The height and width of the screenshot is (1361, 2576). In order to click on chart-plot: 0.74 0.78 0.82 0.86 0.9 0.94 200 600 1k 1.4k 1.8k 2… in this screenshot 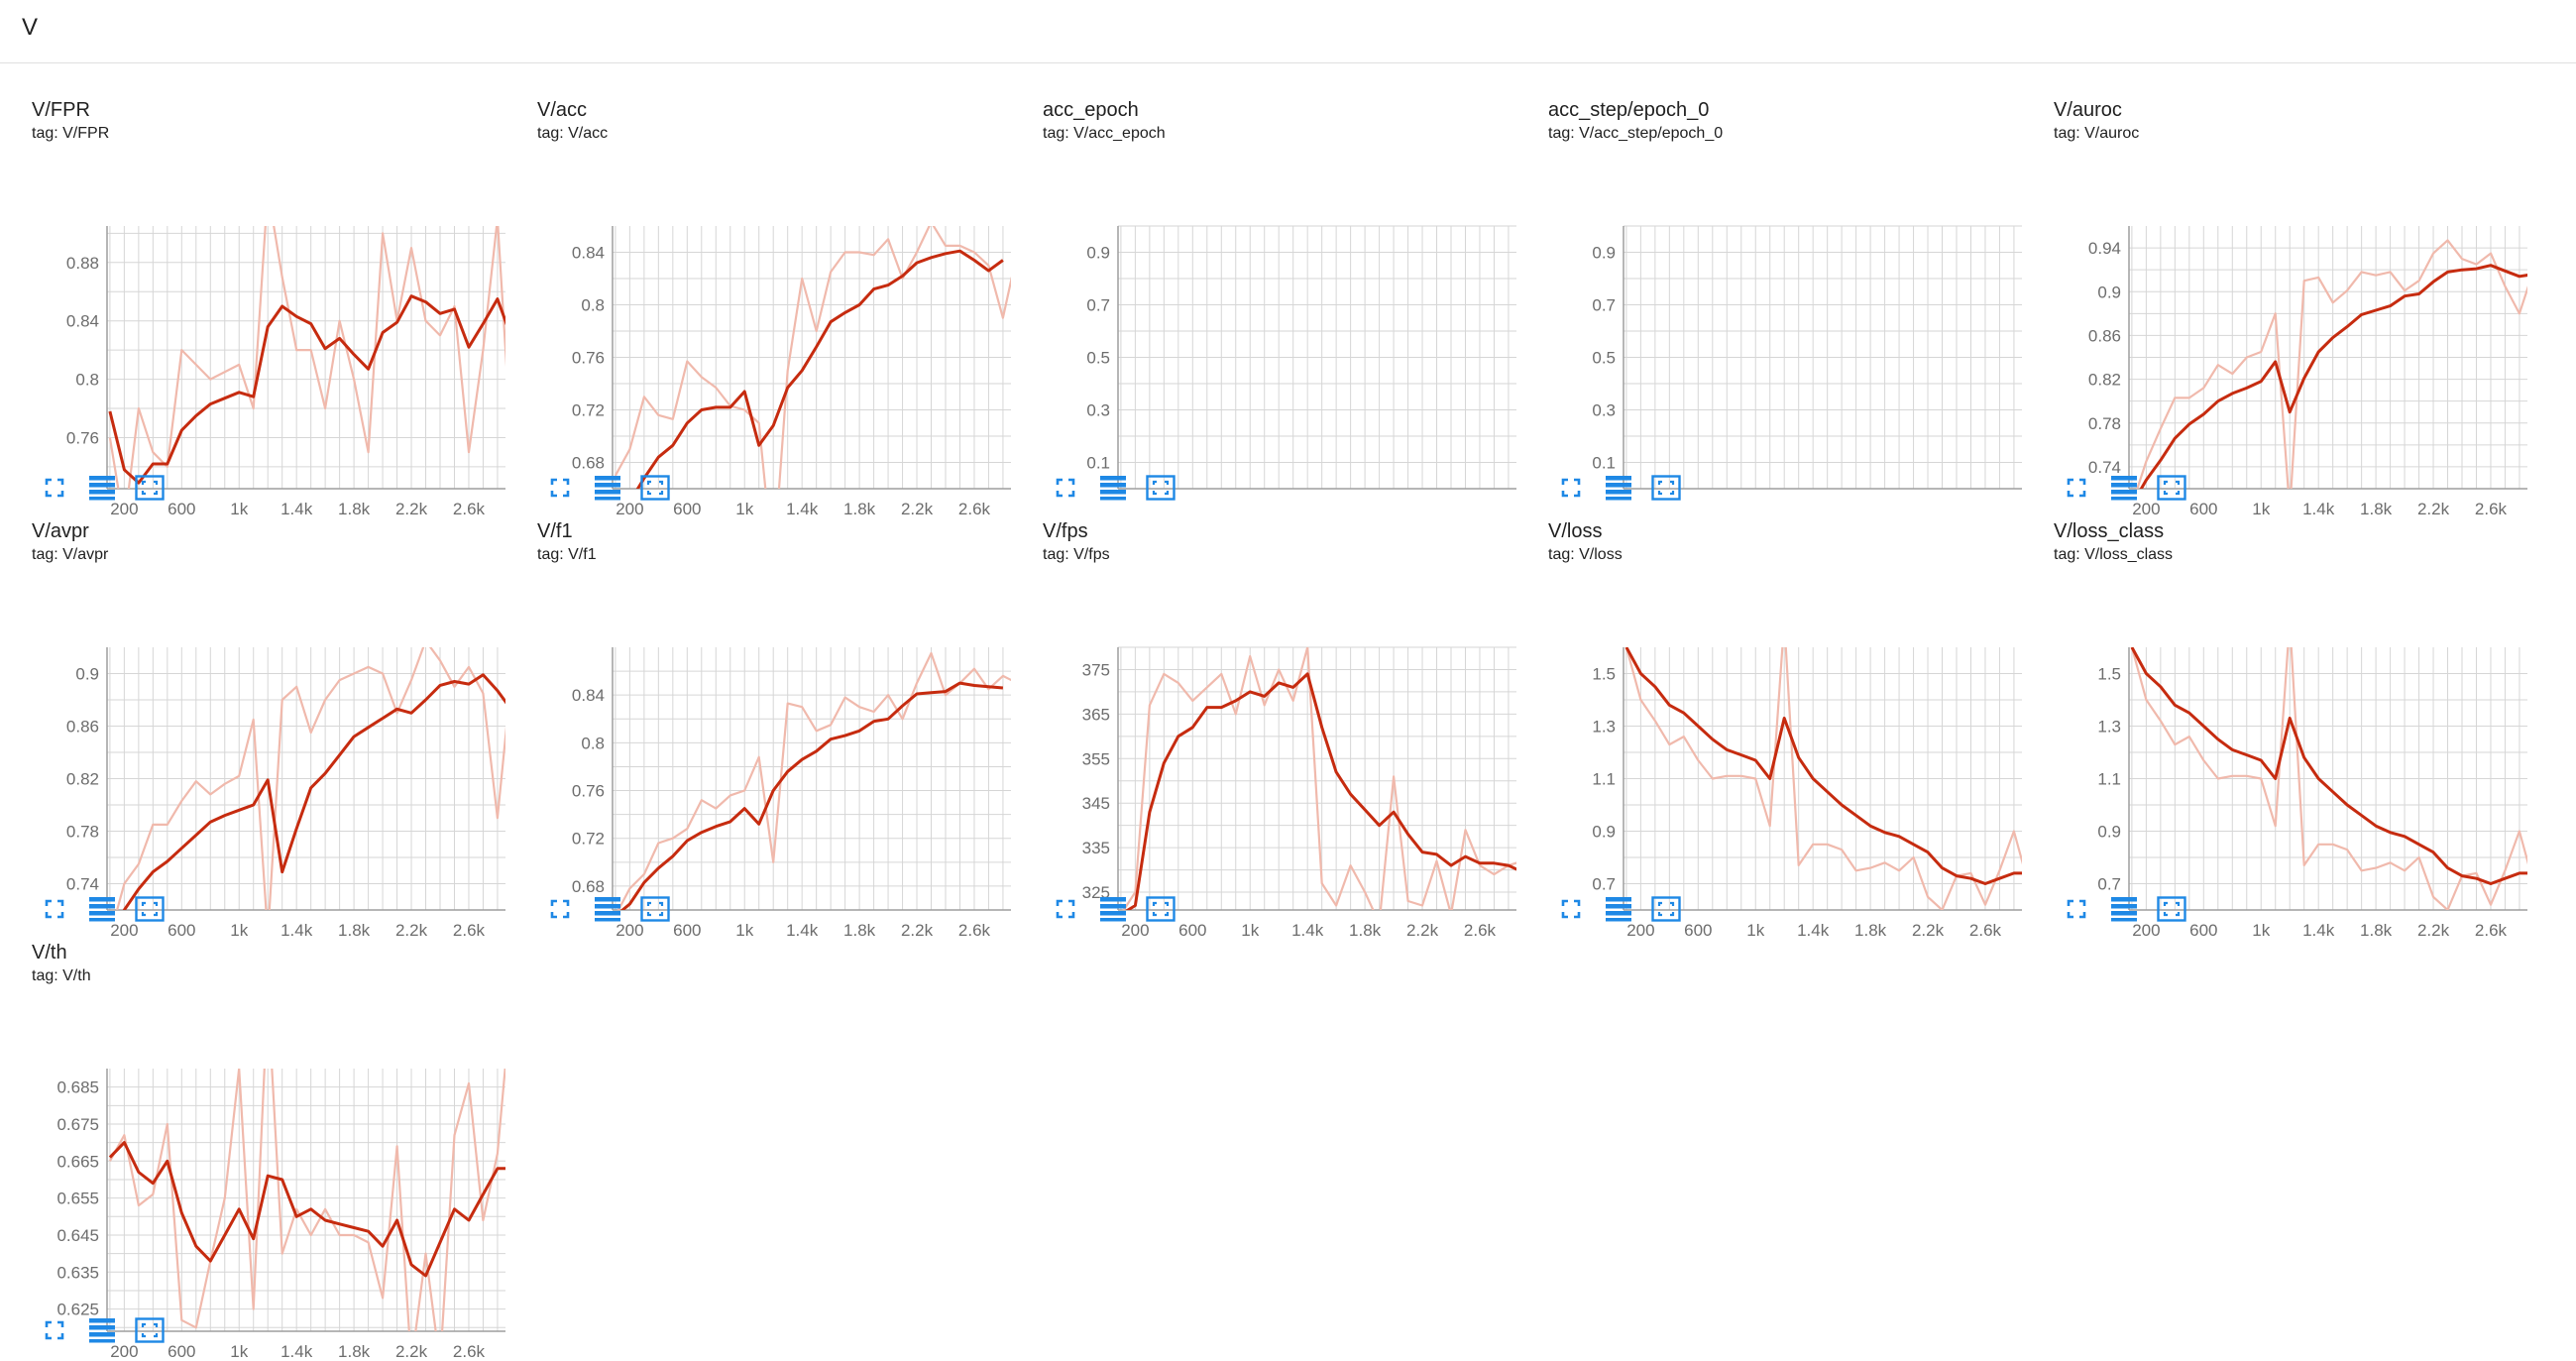, I will do `click(2274, 292)`.